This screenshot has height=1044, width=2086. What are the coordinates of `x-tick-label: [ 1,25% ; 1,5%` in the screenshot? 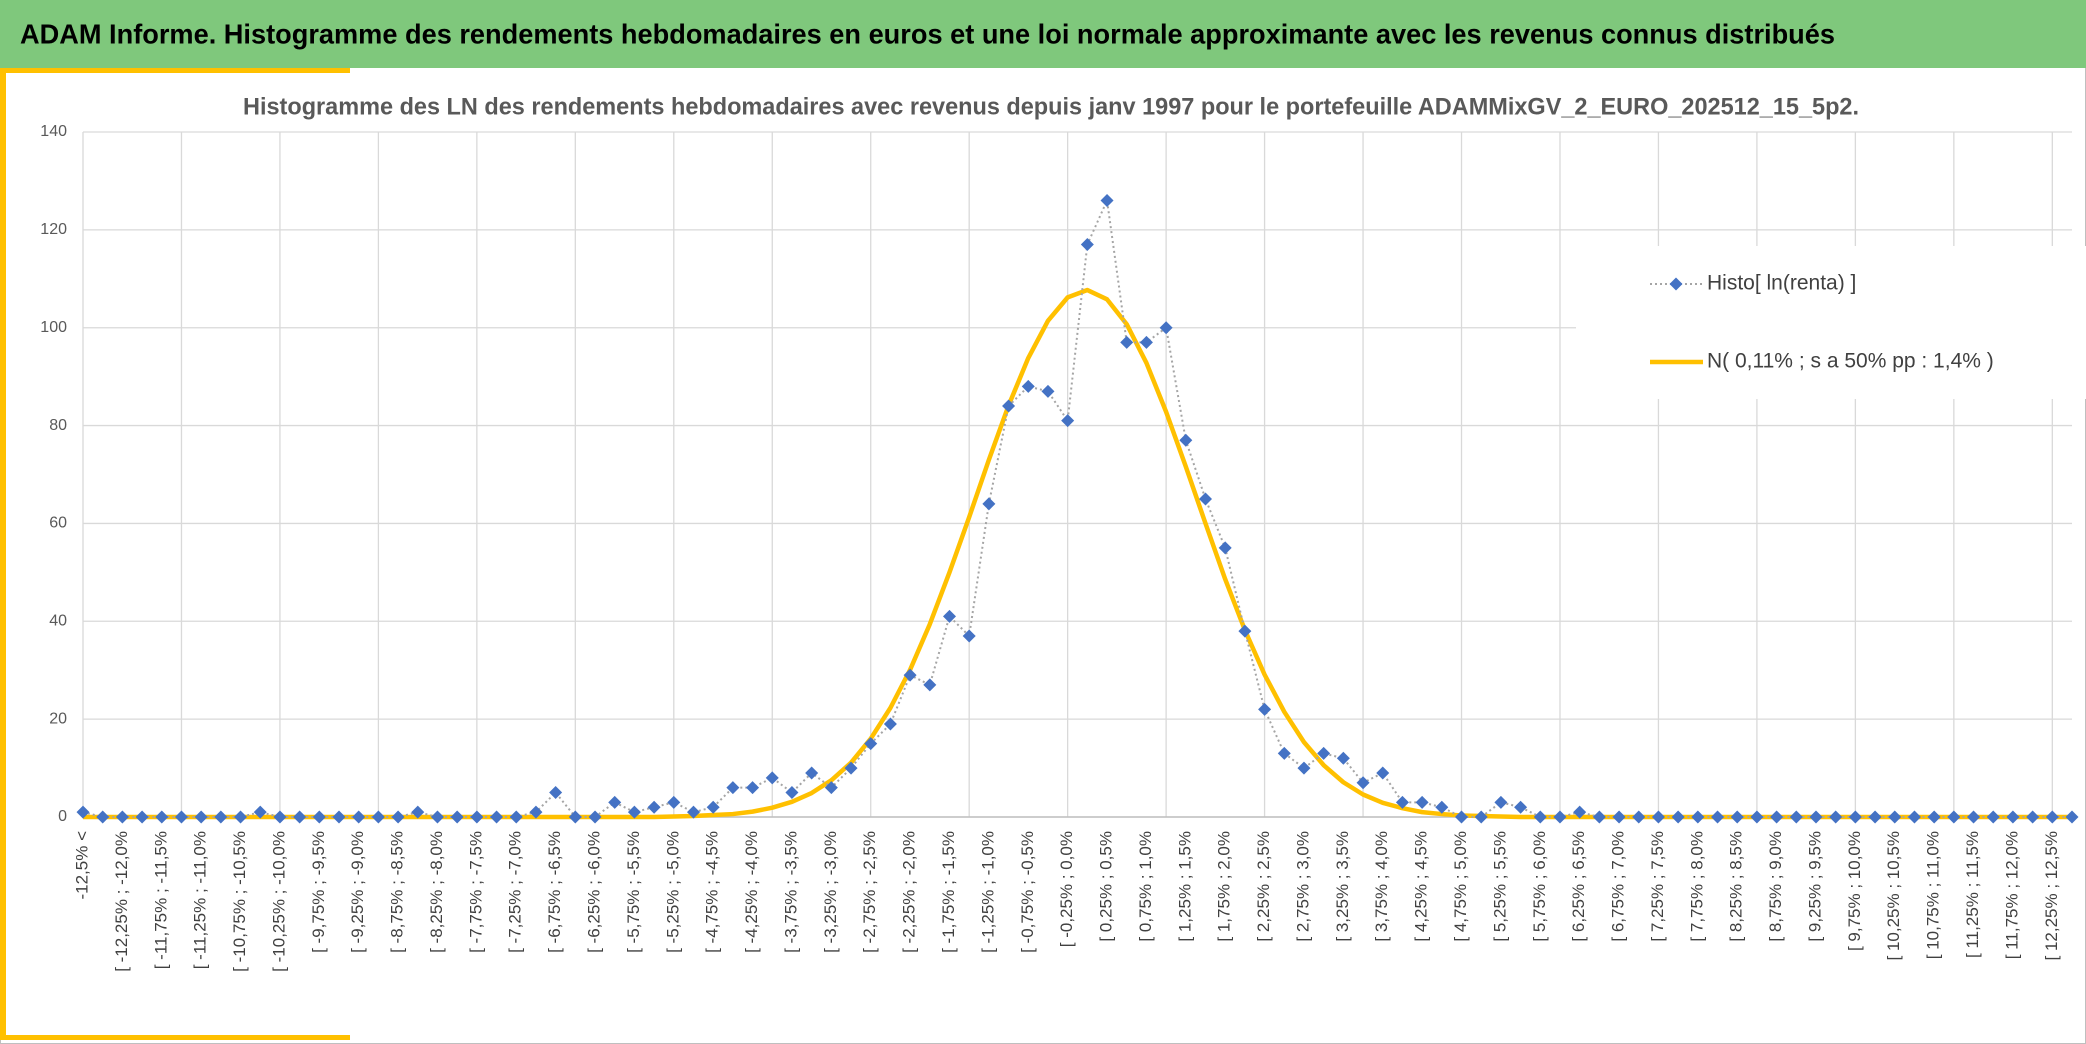 It's located at (1184, 886).